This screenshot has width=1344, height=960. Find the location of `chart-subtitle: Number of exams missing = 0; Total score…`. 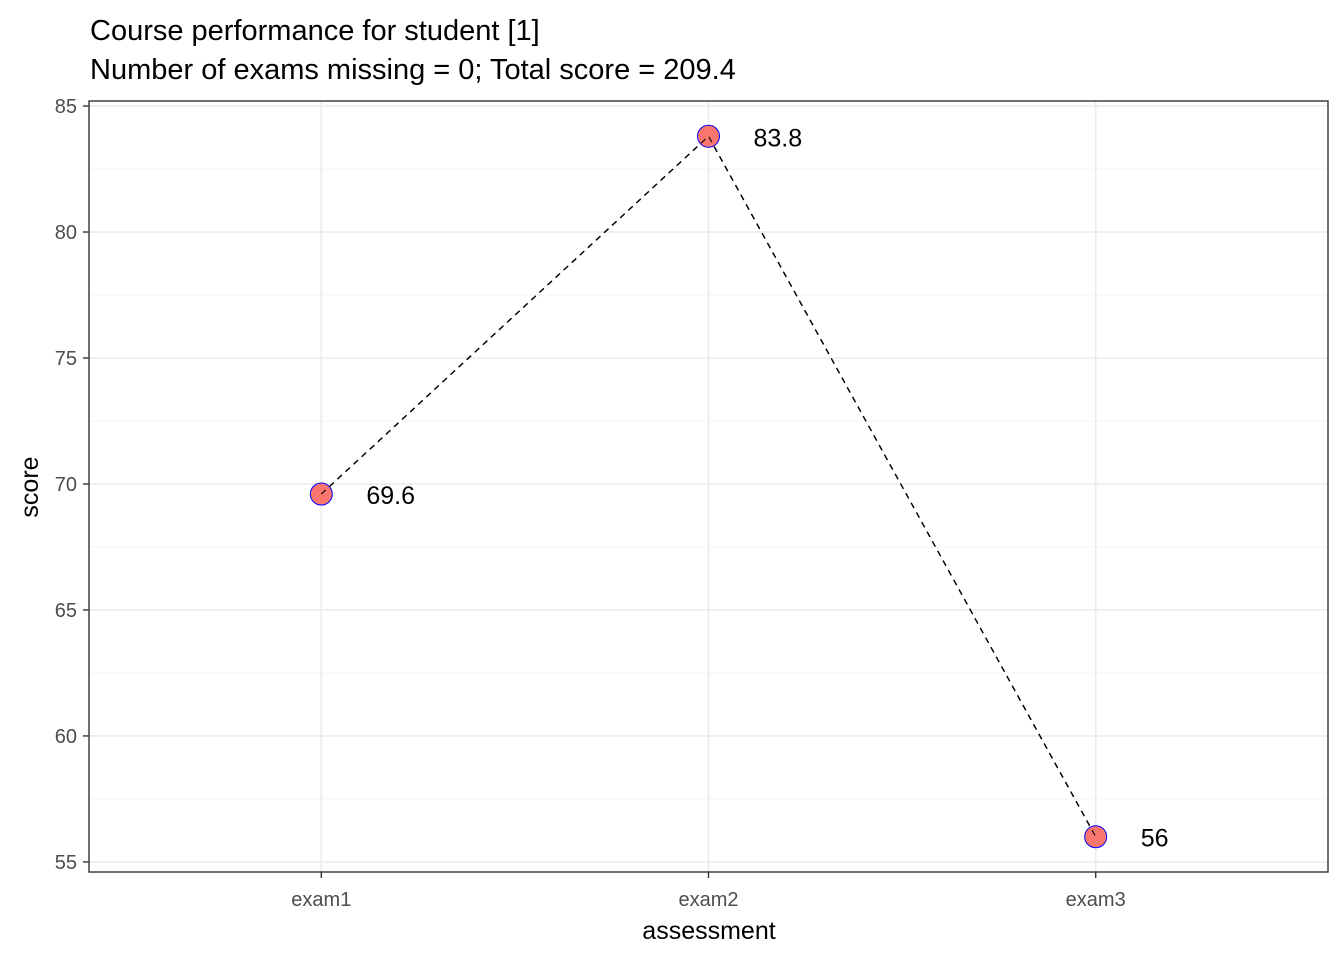

chart-subtitle: Number of exams missing = 0; Total score… is located at coordinates (413, 70).